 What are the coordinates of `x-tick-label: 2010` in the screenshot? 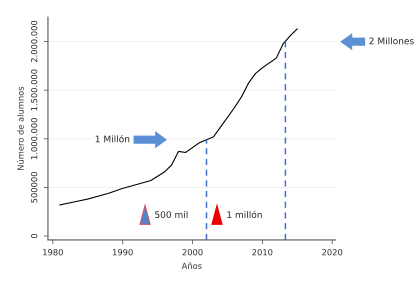 It's located at (262, 252).